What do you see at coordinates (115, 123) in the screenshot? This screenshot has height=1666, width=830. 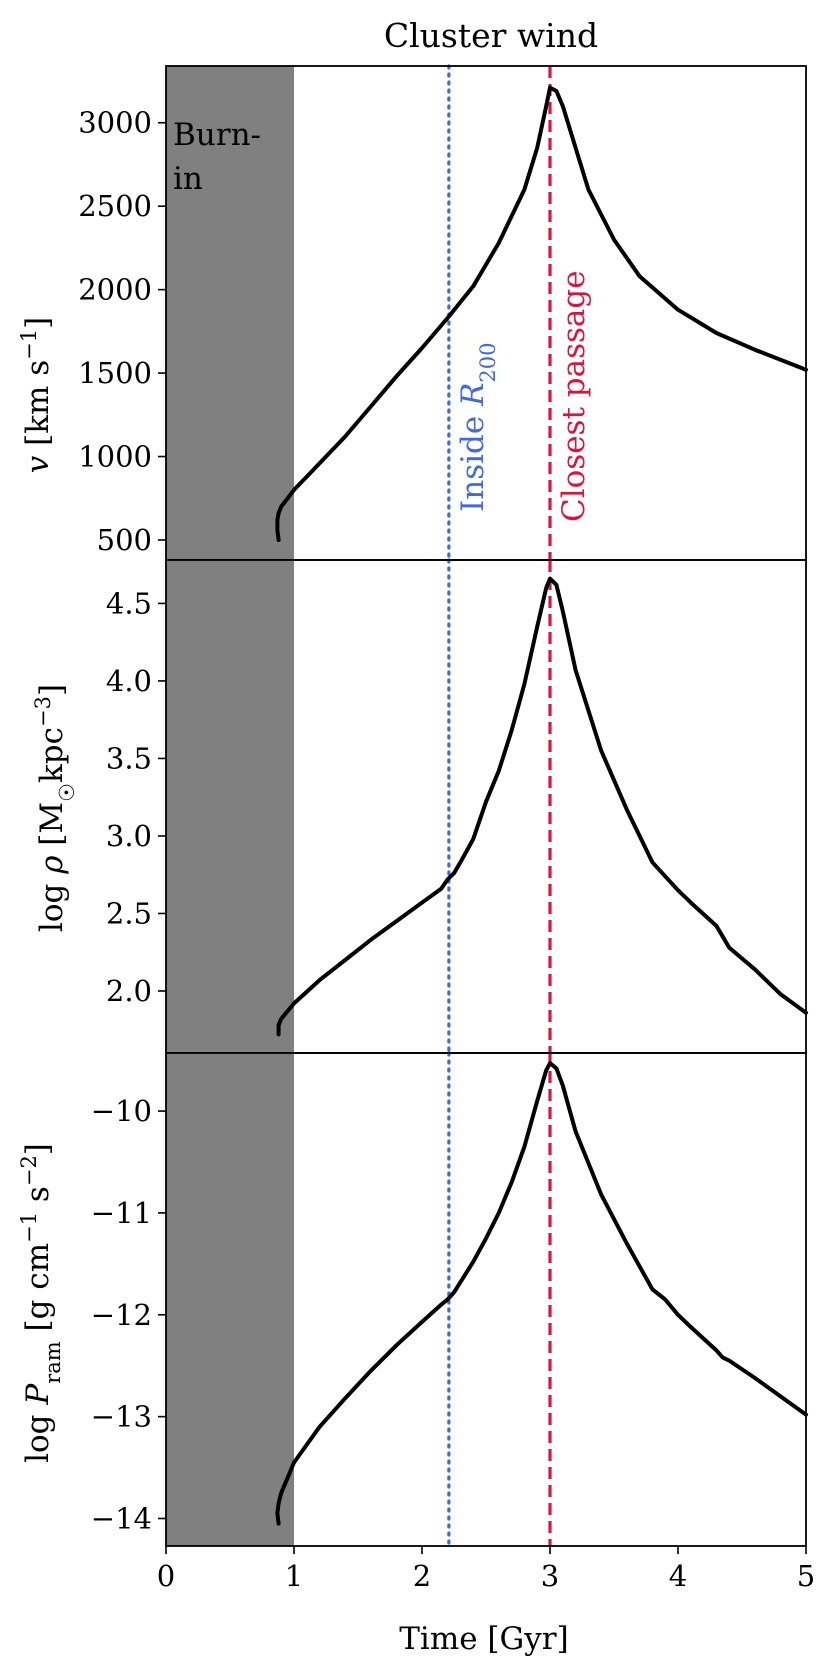 I see `y-tick-label-velocity: 3000` at bounding box center [115, 123].